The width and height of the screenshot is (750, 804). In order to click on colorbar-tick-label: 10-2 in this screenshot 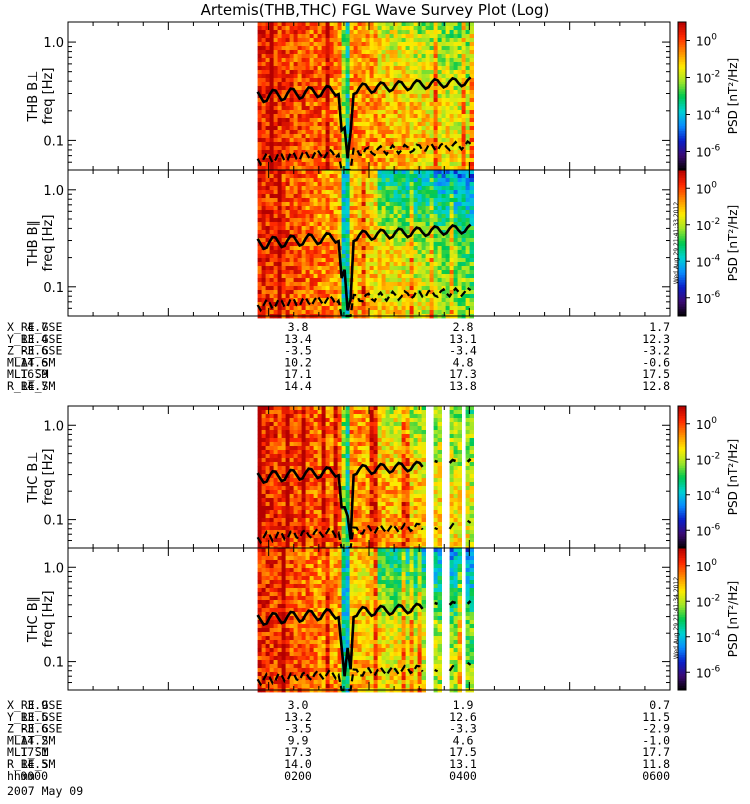, I will do `click(708, 225)`.